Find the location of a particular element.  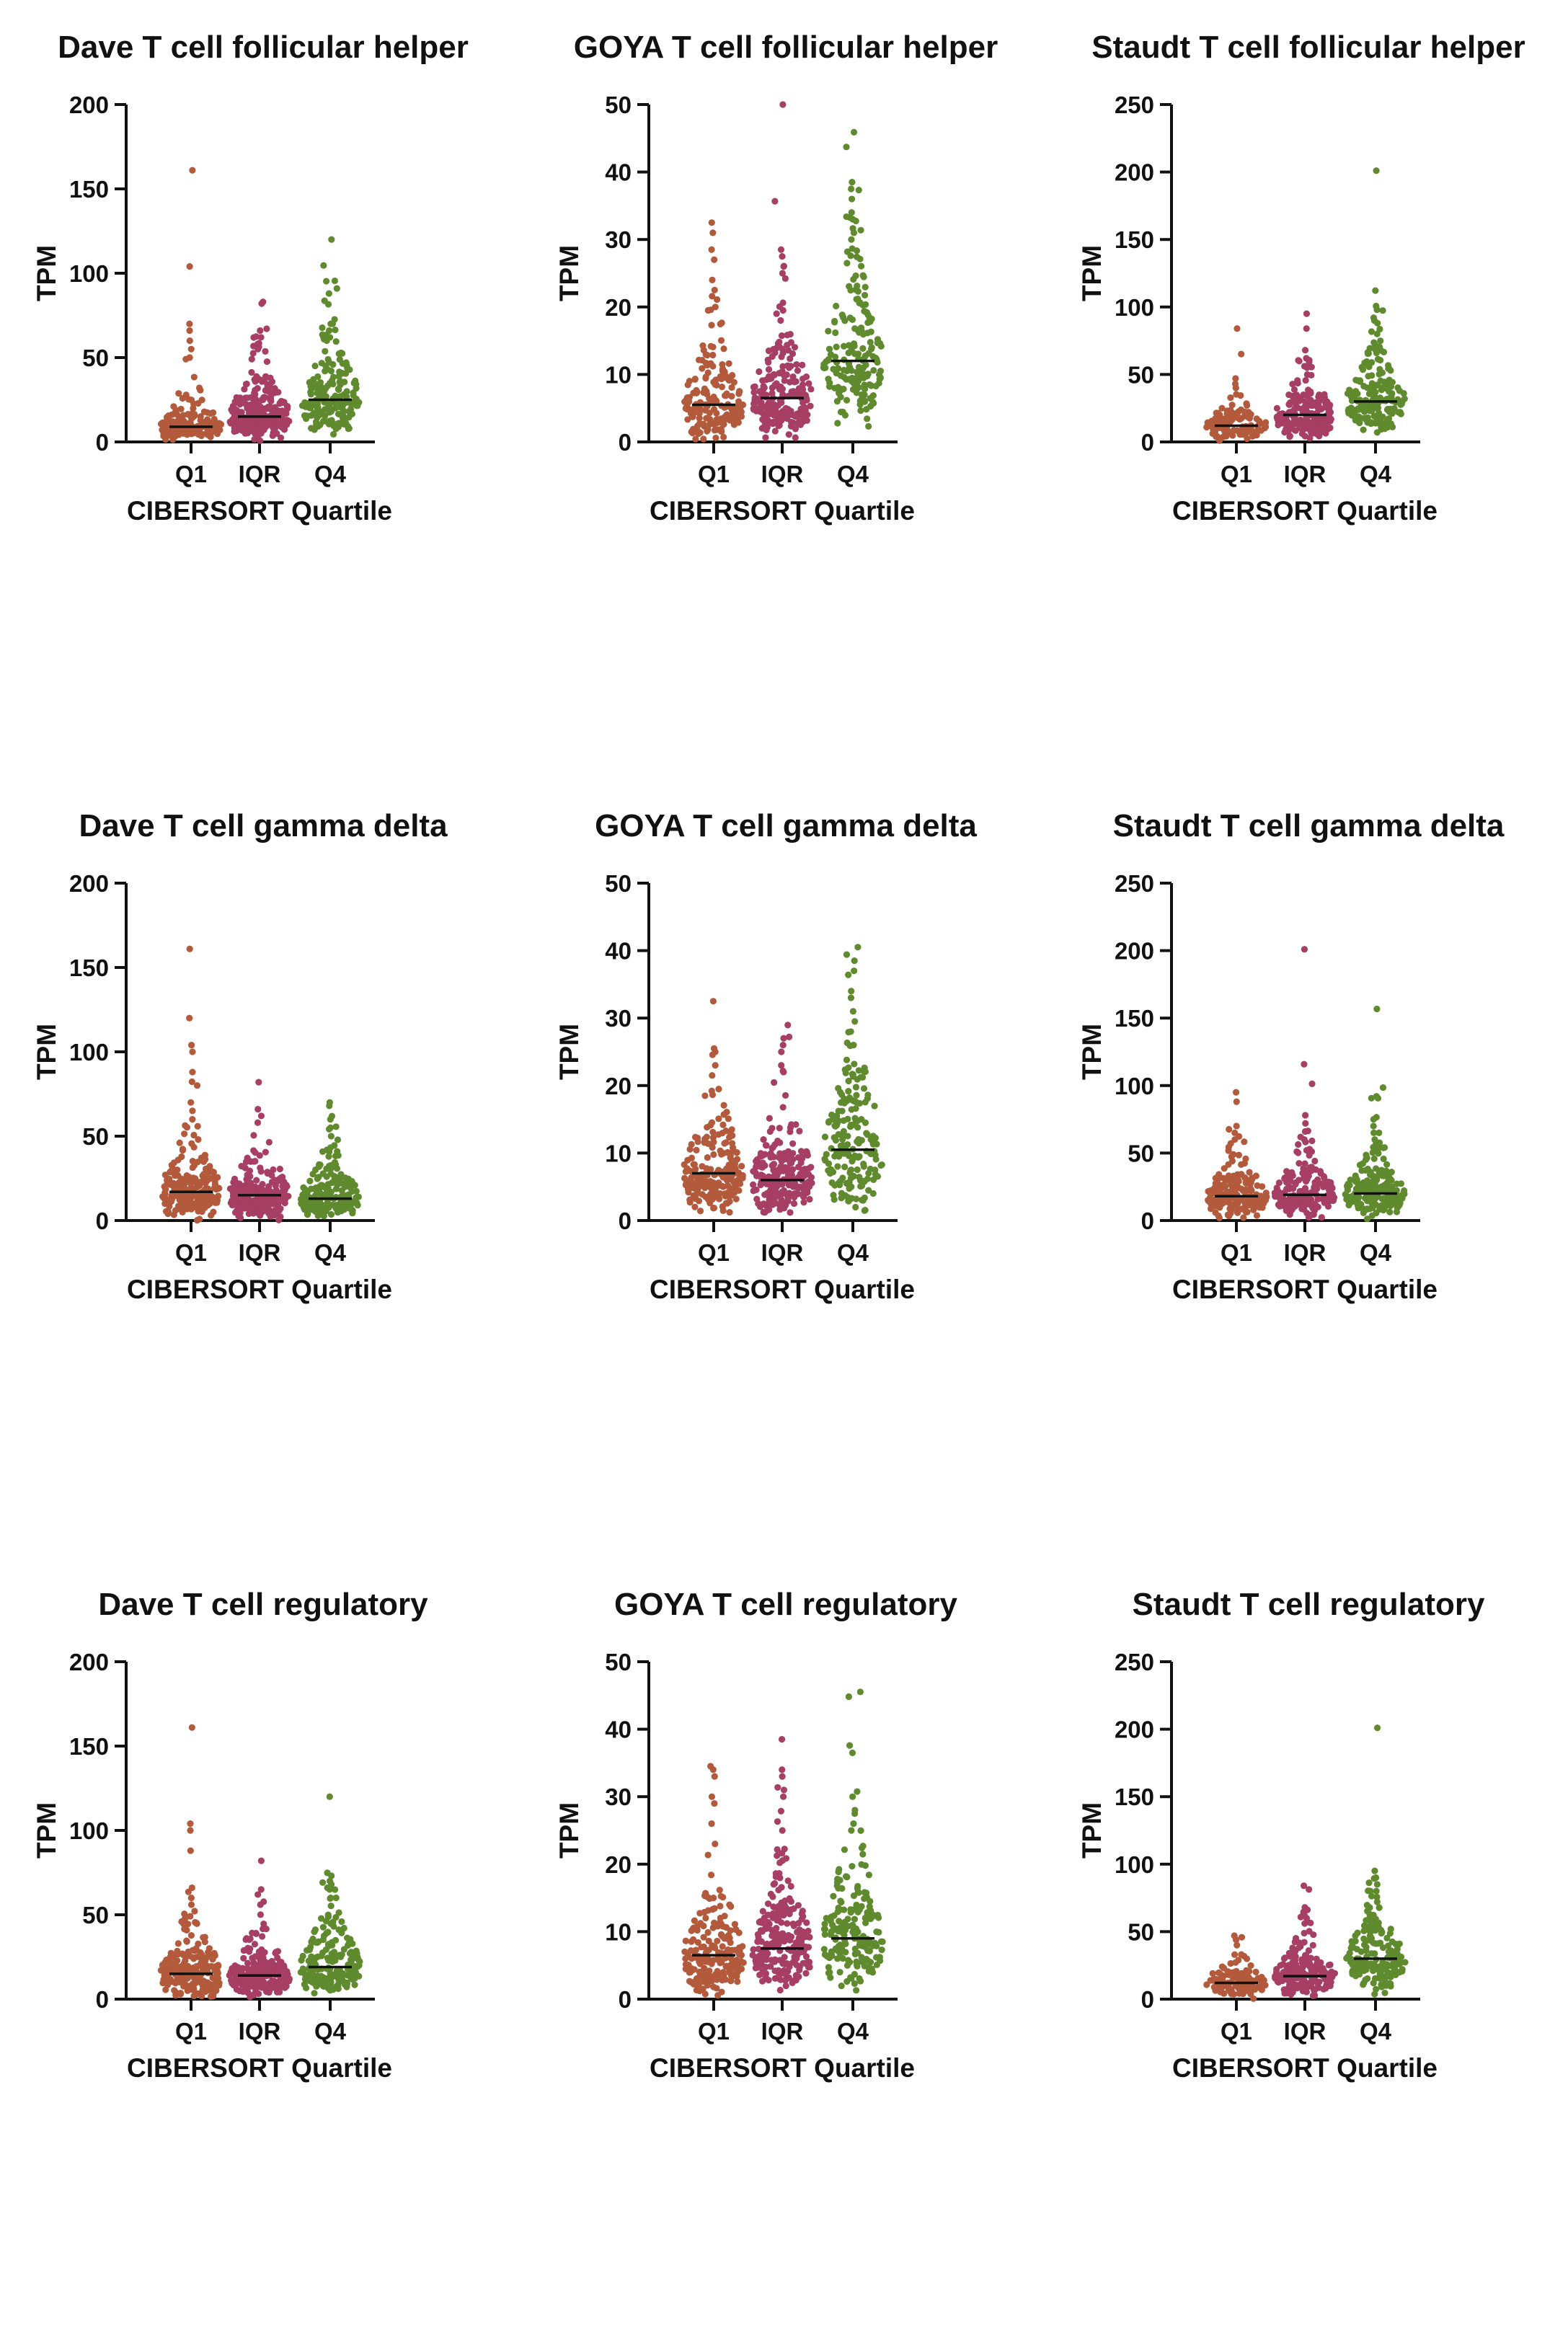

chart-title: Staudt T cell gamma delta is located at coordinates (1309, 825).